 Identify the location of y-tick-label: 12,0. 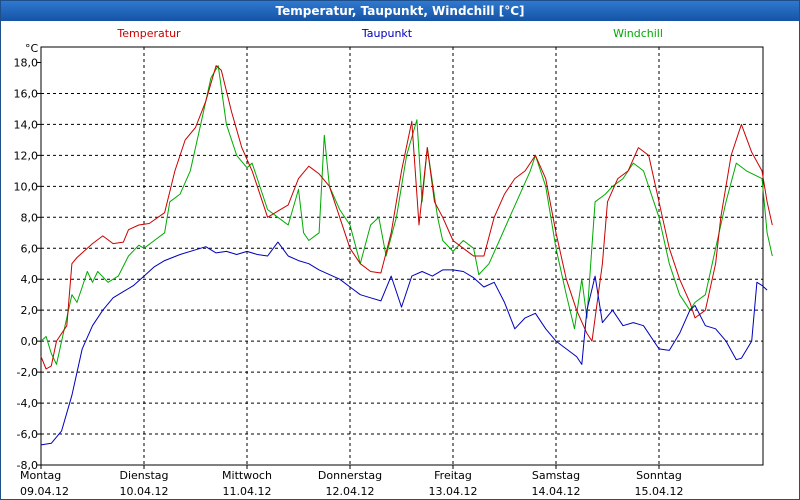
(26, 155).